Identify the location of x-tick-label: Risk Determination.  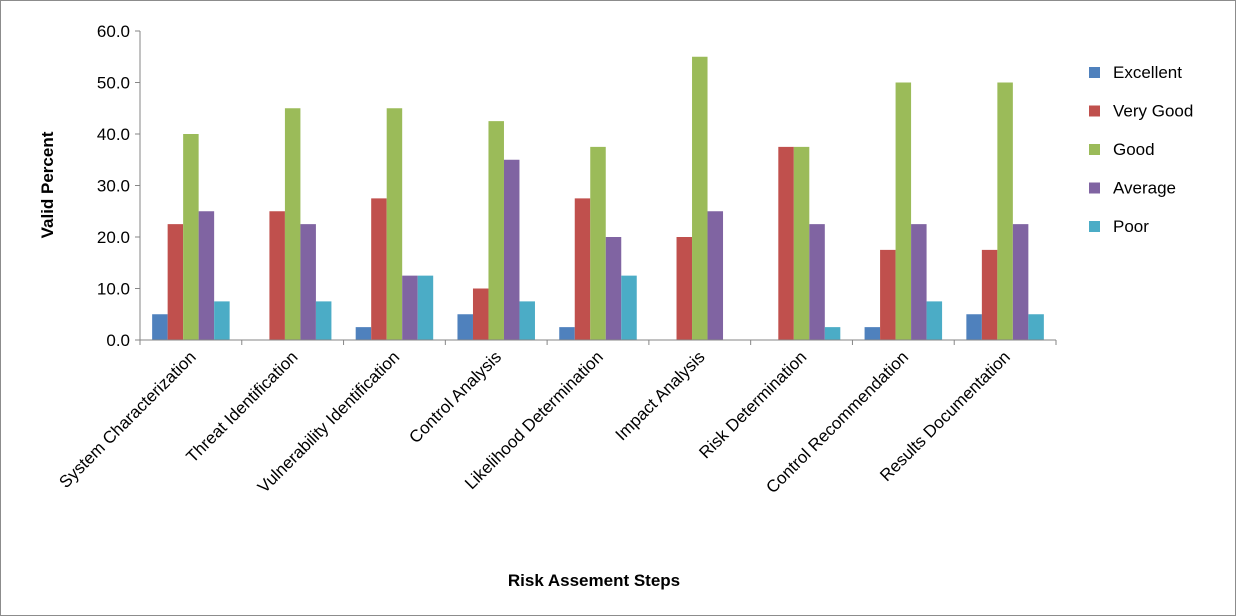
(752, 404).